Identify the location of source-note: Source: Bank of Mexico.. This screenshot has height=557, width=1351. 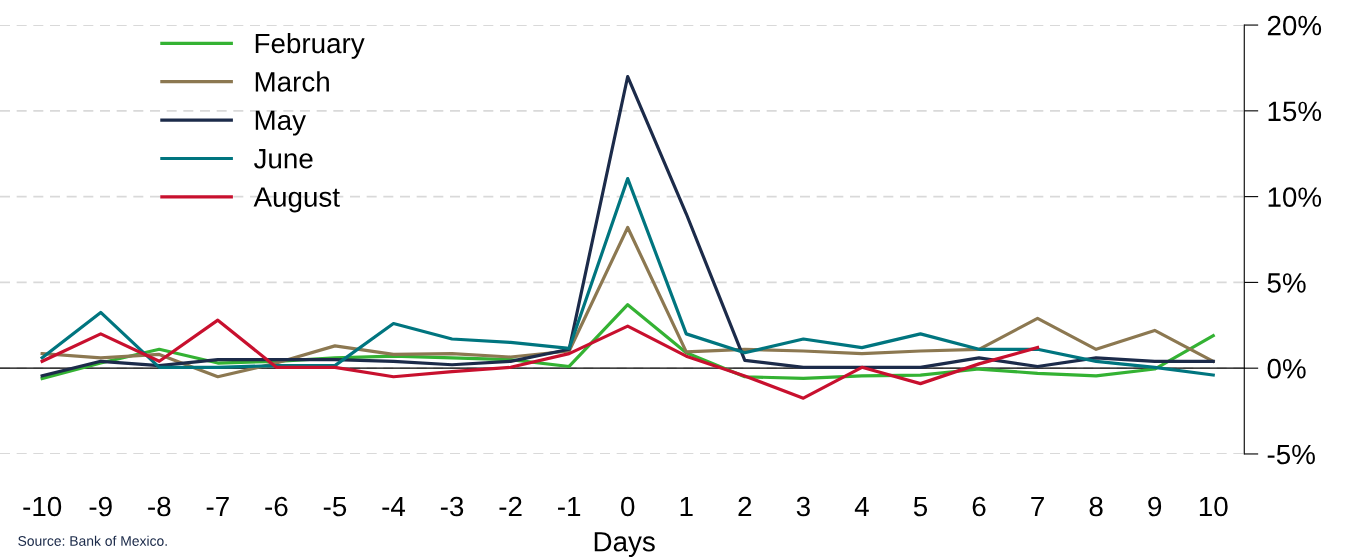
(92, 540).